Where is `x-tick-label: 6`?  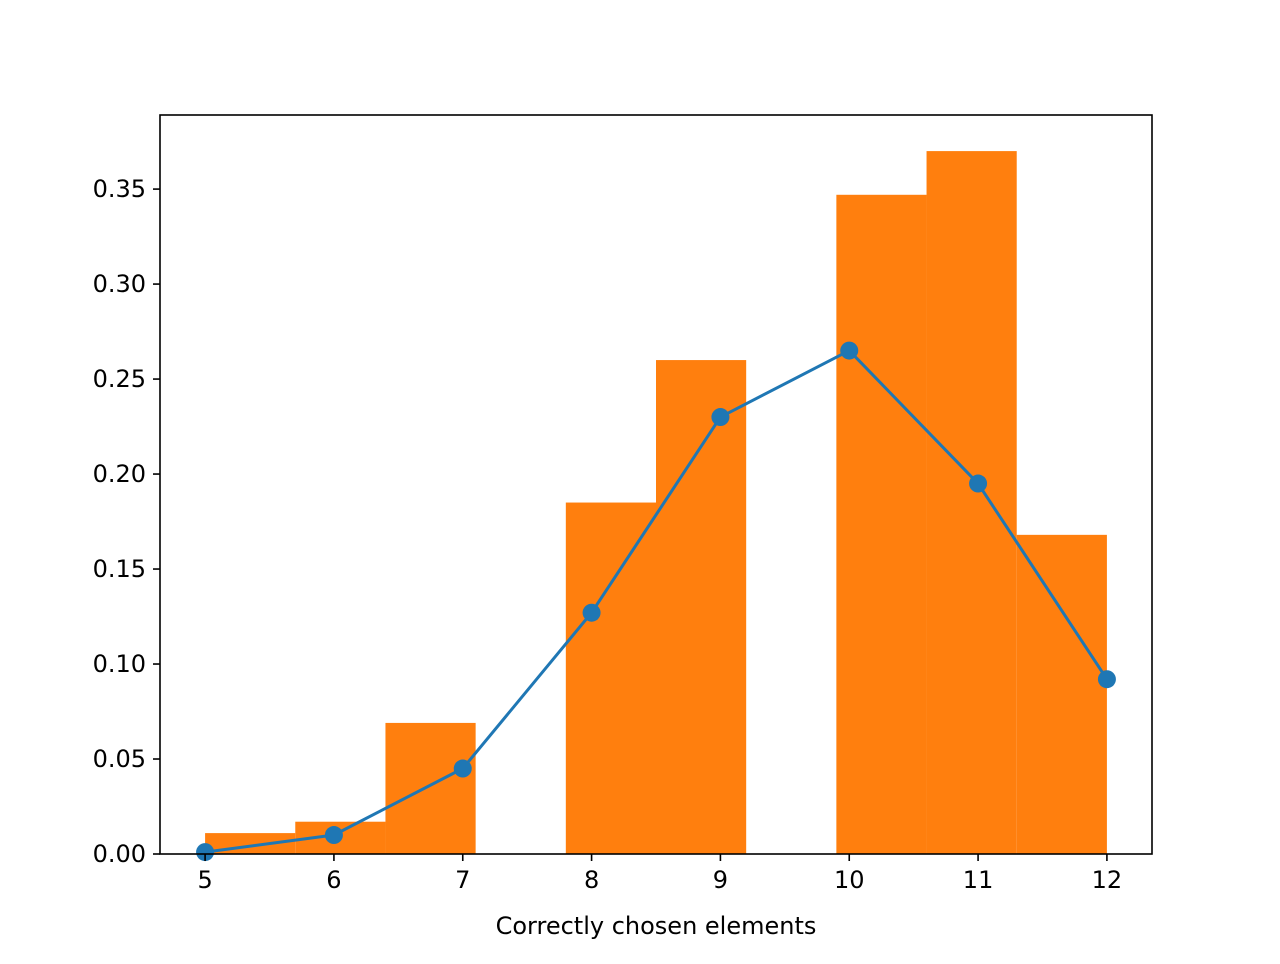 x-tick-label: 6 is located at coordinates (333, 880).